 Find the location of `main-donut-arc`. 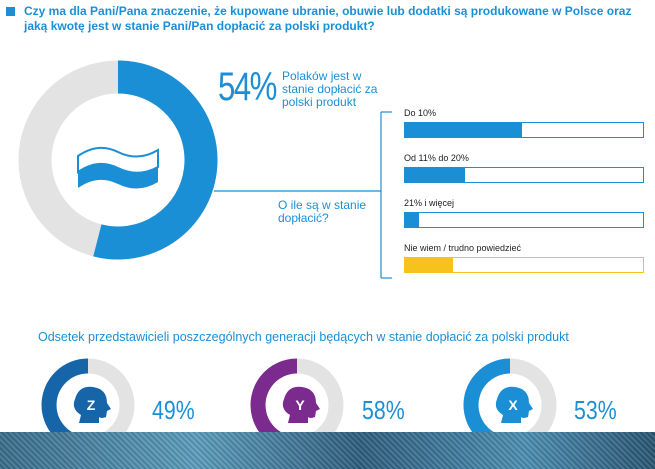

main-donut-arc is located at coordinates (155, 160).